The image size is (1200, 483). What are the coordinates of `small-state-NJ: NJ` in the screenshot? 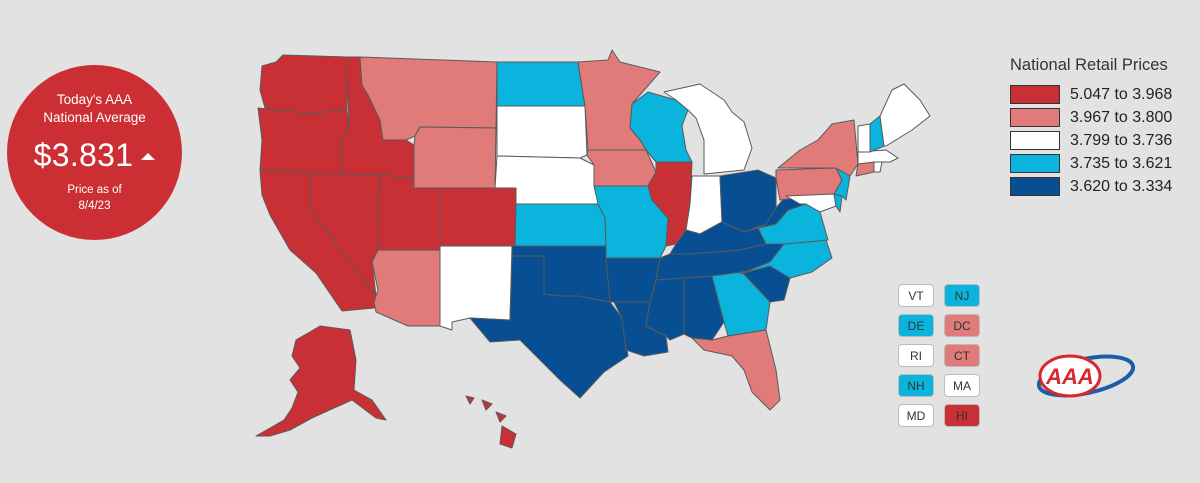 It's located at (962, 295).